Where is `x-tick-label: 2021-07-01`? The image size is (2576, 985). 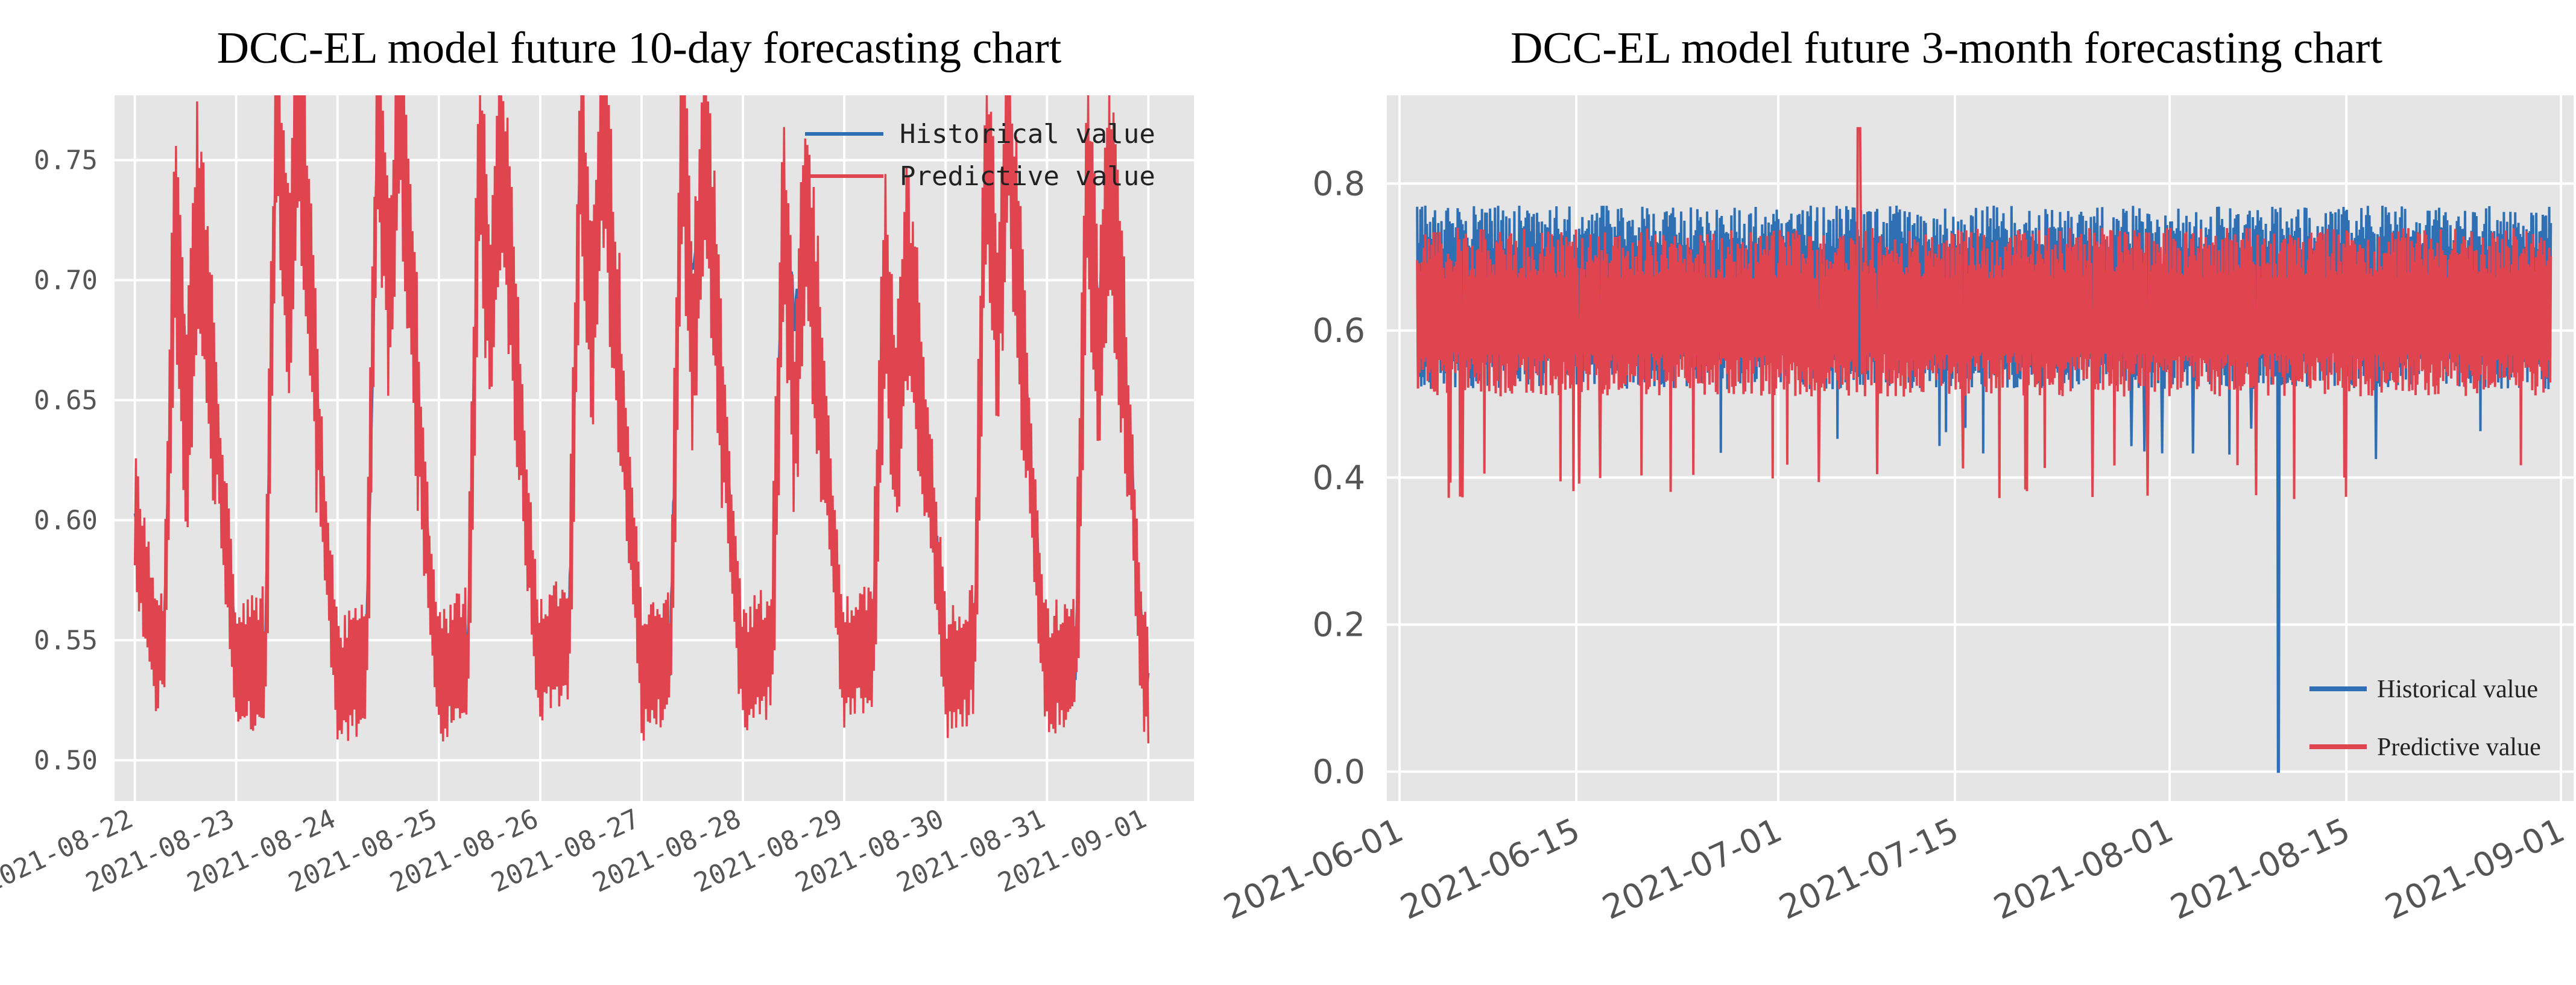 x-tick-label: 2021-07-01 is located at coordinates (1692, 869).